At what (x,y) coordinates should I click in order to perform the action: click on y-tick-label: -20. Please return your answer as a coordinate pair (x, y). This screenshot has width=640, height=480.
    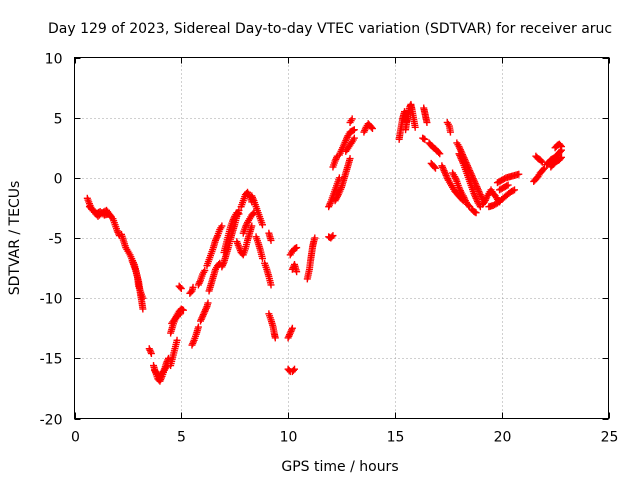
    Looking at the image, I should click on (51, 421).